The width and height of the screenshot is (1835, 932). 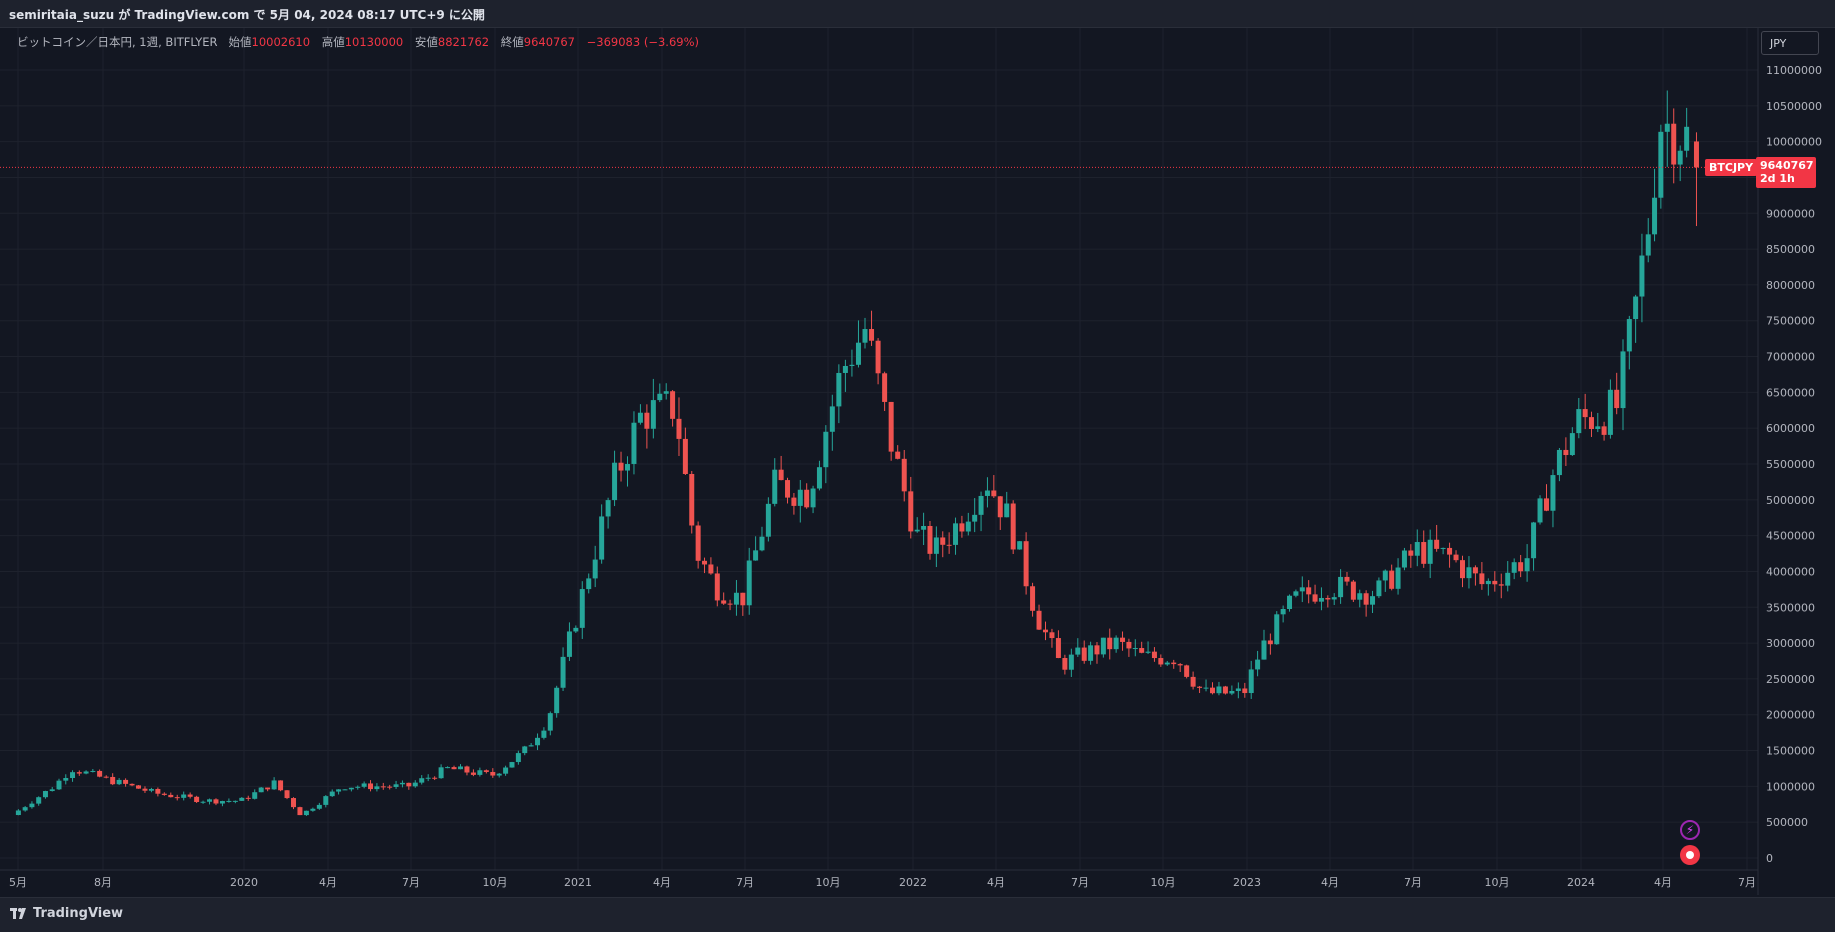 I want to click on y-tick-label: 2500000, so click(x=1790, y=679).